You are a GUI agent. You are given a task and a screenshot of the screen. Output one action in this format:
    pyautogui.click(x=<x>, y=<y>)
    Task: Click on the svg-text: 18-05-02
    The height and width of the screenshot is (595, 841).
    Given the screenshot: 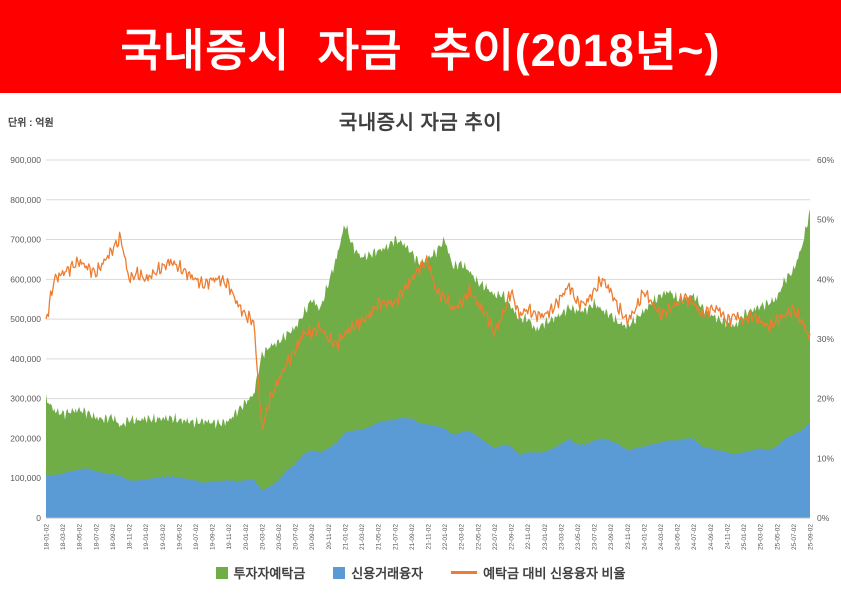 What is the action you would take?
    pyautogui.click(x=80, y=537)
    